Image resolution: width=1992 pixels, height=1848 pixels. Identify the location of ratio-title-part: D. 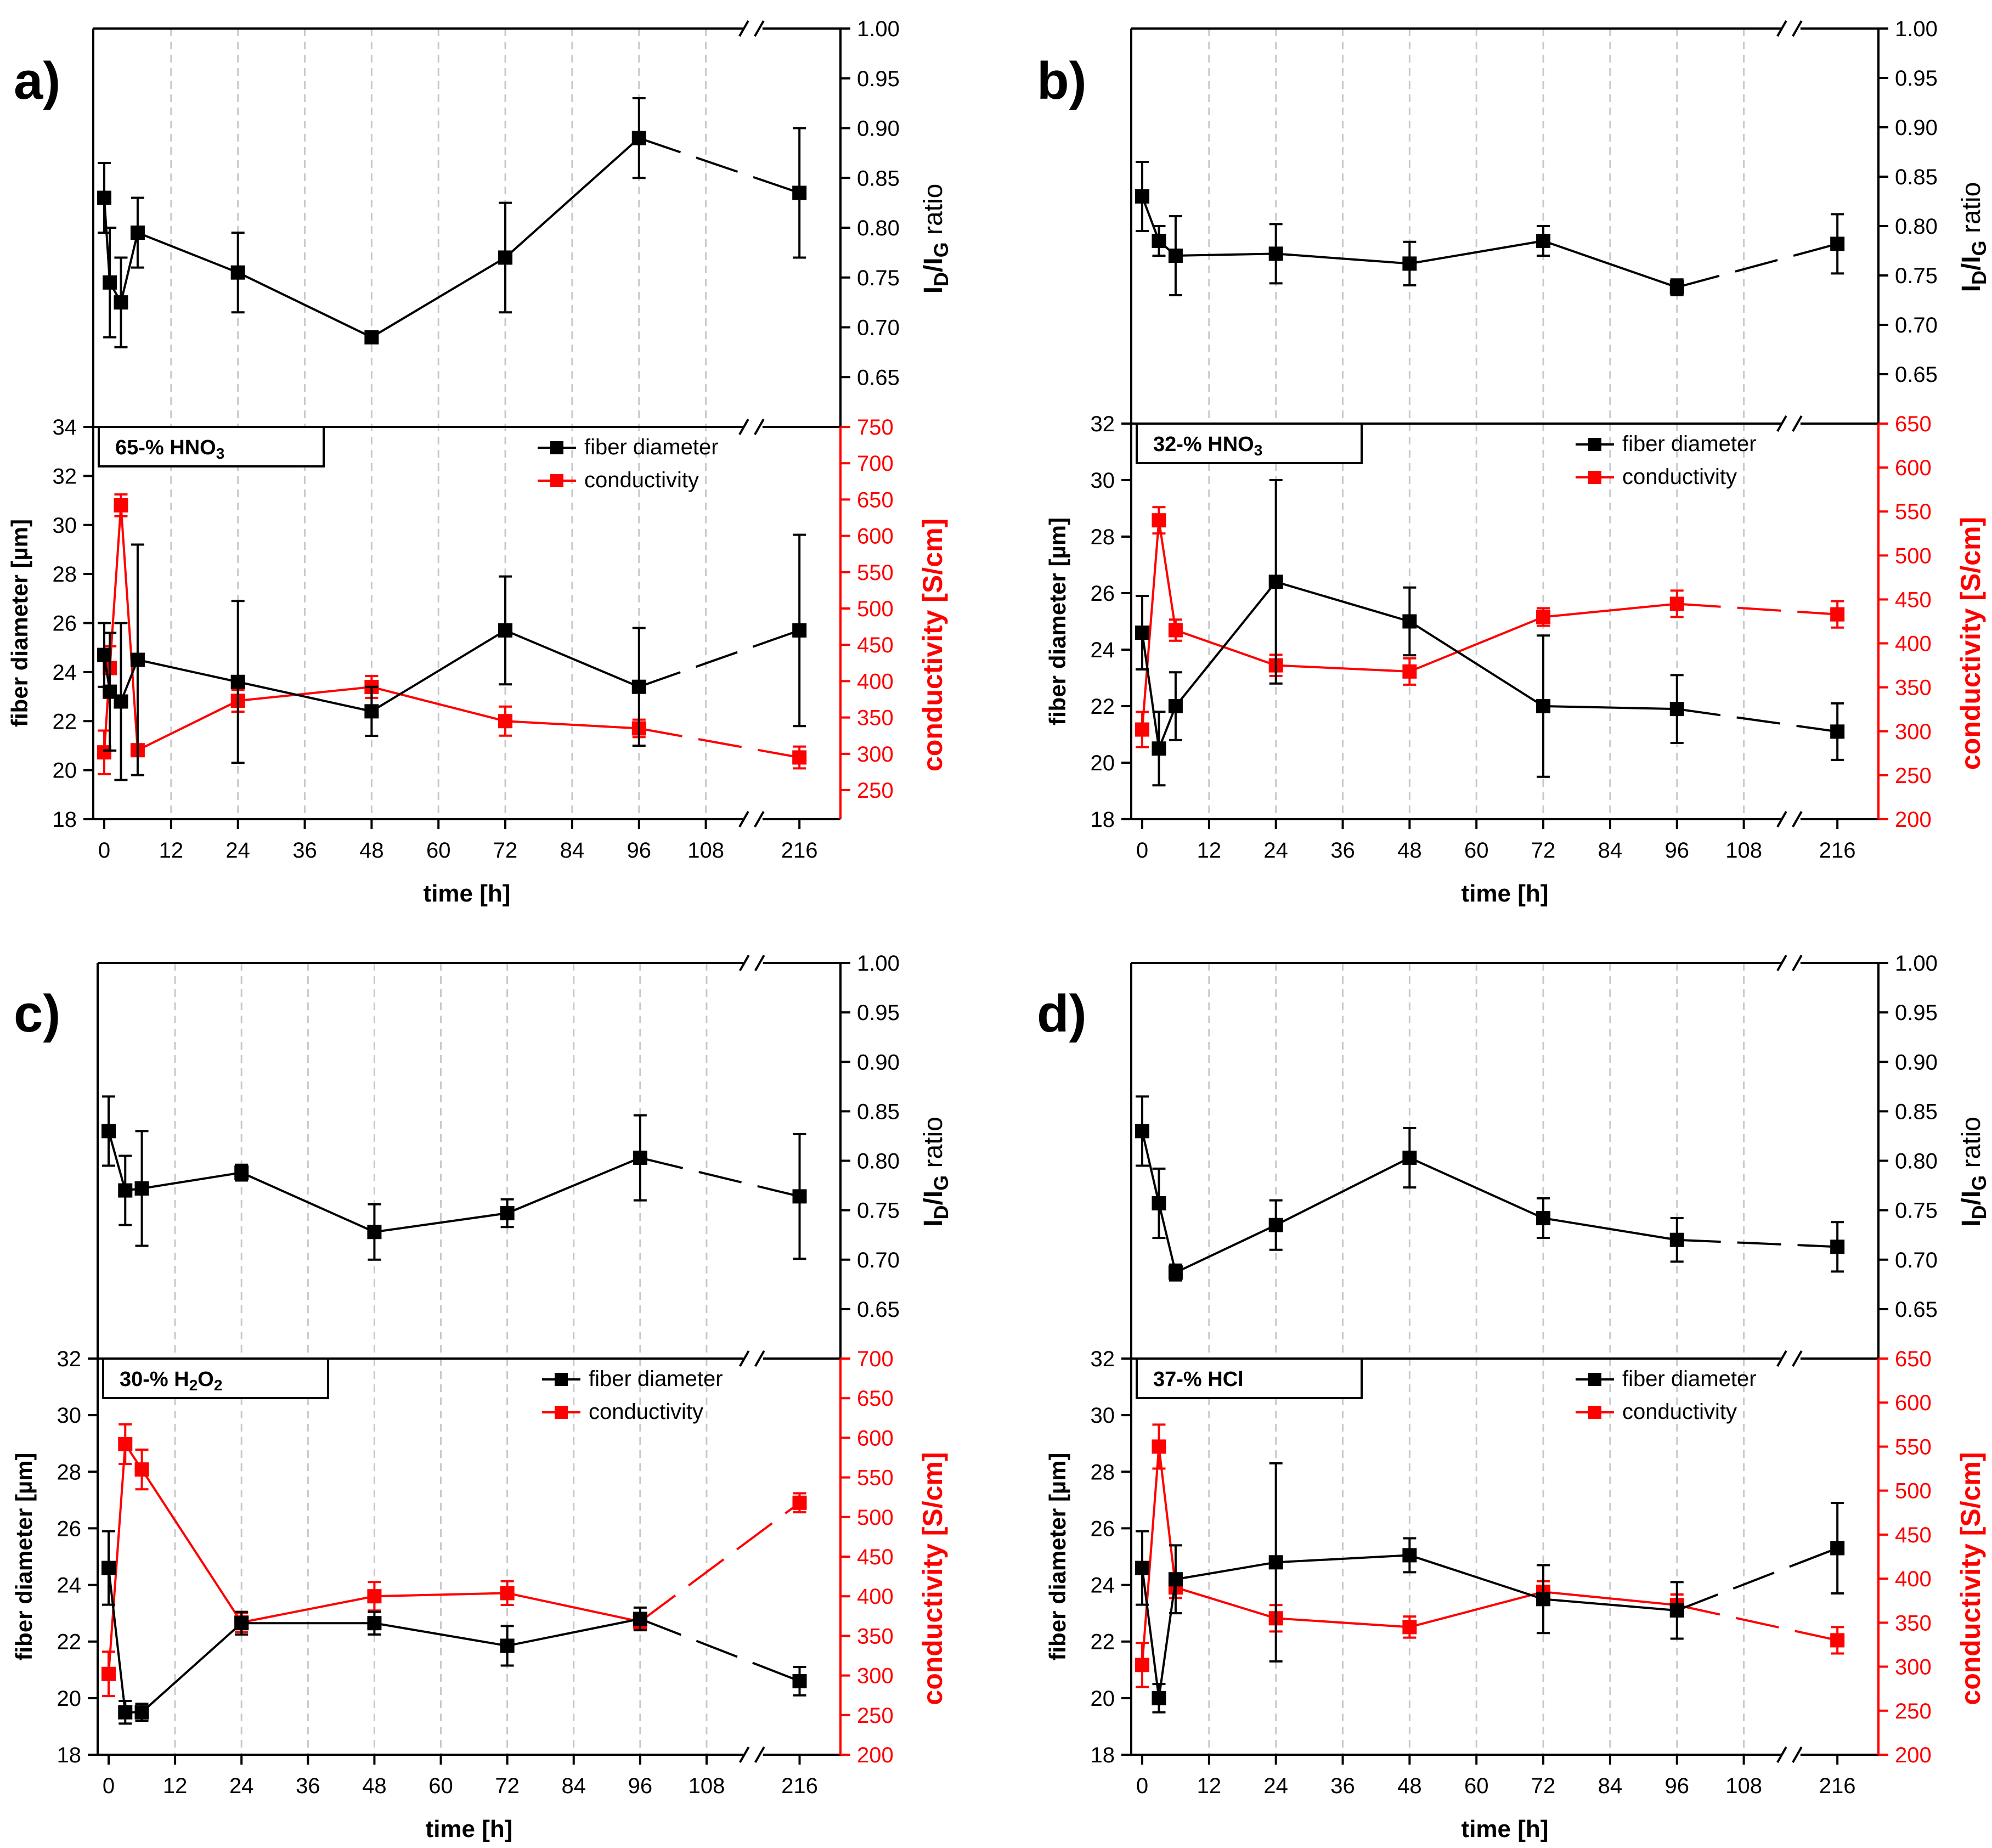
(1979, 278).